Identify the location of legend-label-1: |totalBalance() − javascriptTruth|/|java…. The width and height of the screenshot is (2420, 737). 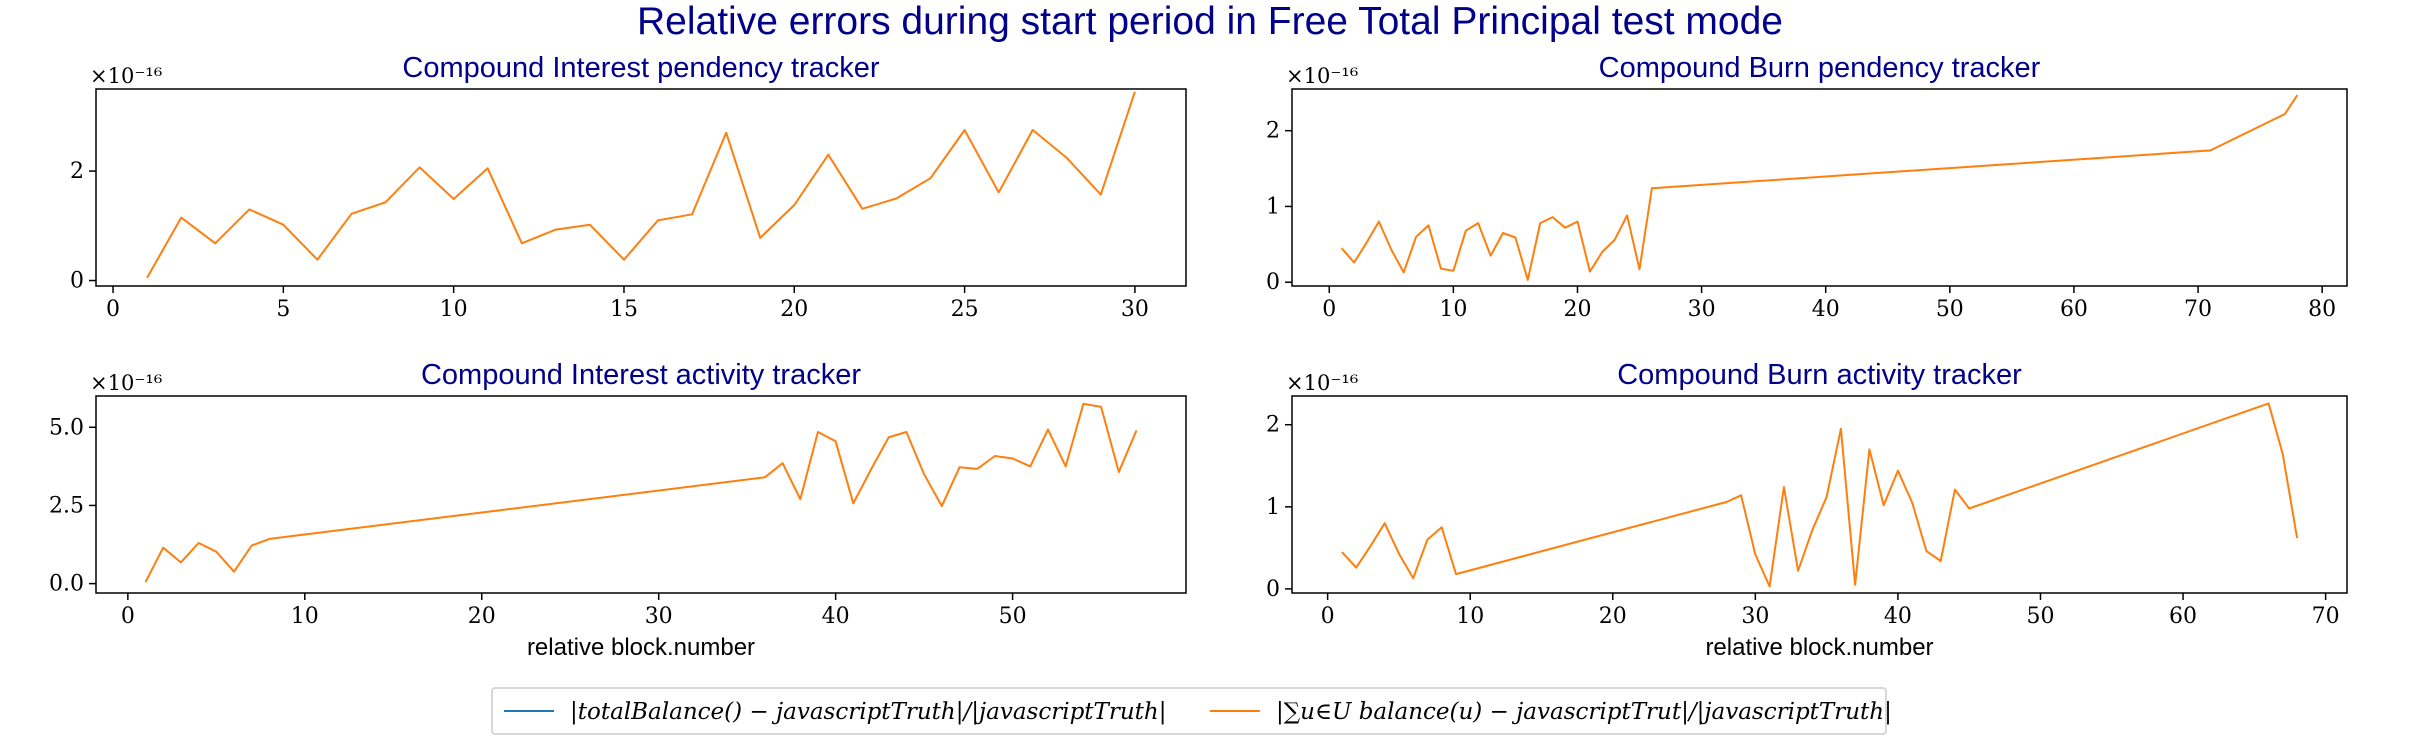
(868, 712).